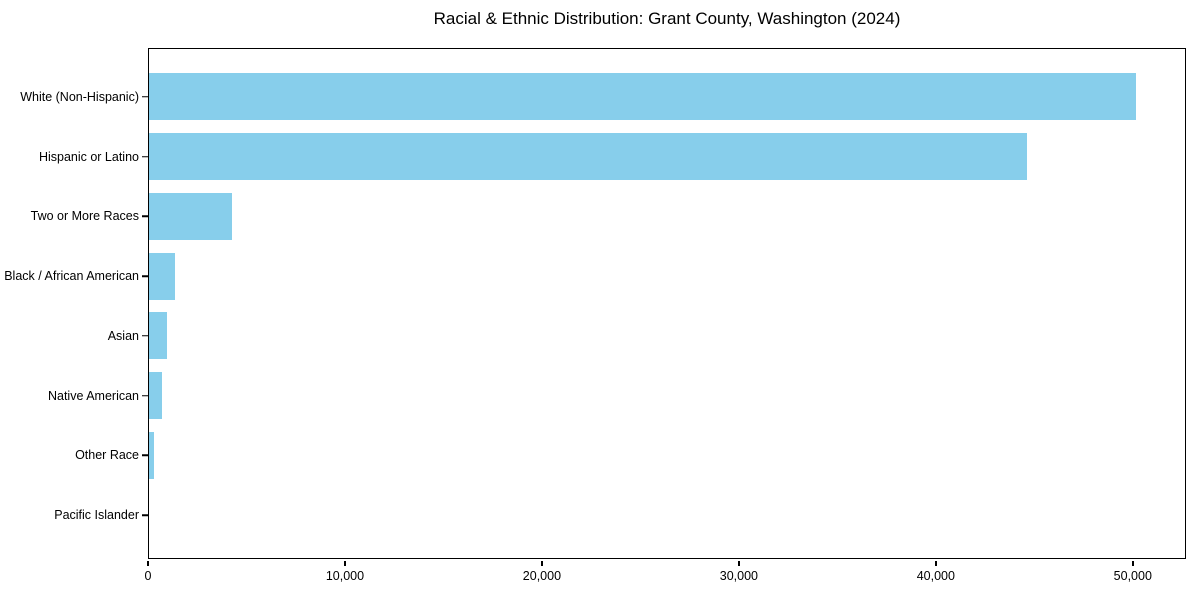 This screenshot has width=1200, height=600. I want to click on bar-row: White (Non-Hispanic), so click(602, 97).